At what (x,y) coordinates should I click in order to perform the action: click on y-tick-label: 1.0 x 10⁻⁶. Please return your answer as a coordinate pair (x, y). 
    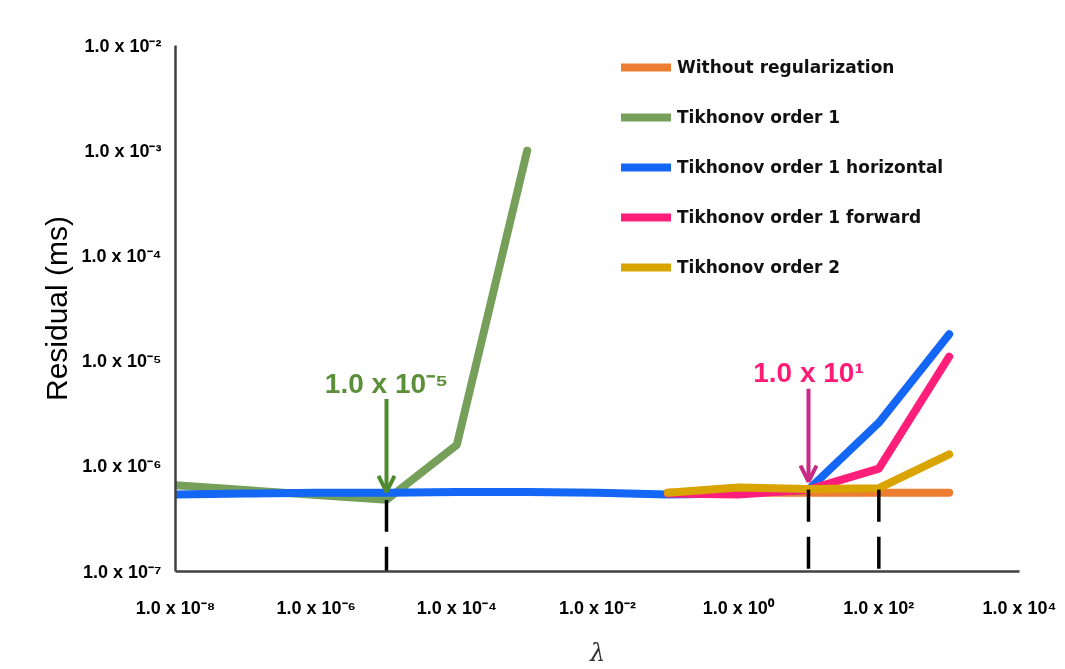
    Looking at the image, I should click on (122, 466).